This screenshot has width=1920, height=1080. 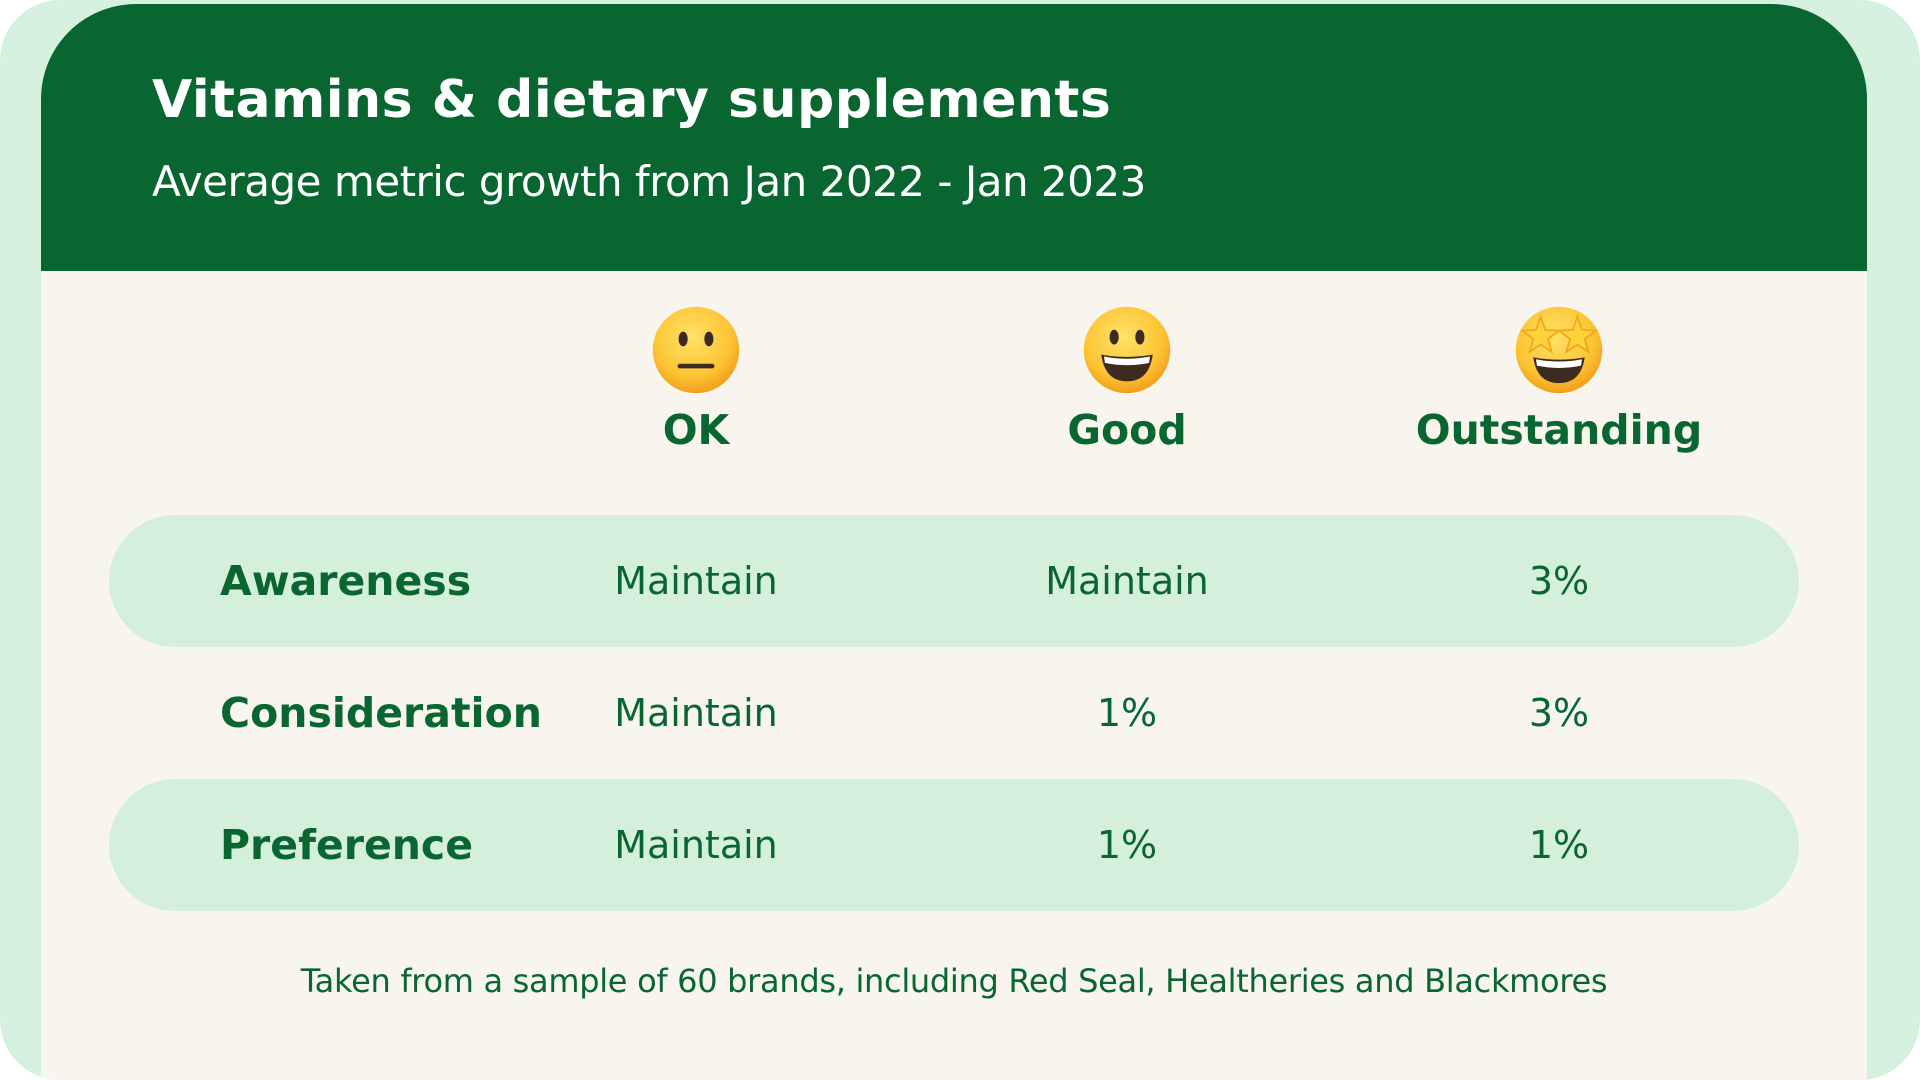 What do you see at coordinates (1559, 581) in the screenshot?
I see `cell-awareness-outstanding: 3%` at bounding box center [1559, 581].